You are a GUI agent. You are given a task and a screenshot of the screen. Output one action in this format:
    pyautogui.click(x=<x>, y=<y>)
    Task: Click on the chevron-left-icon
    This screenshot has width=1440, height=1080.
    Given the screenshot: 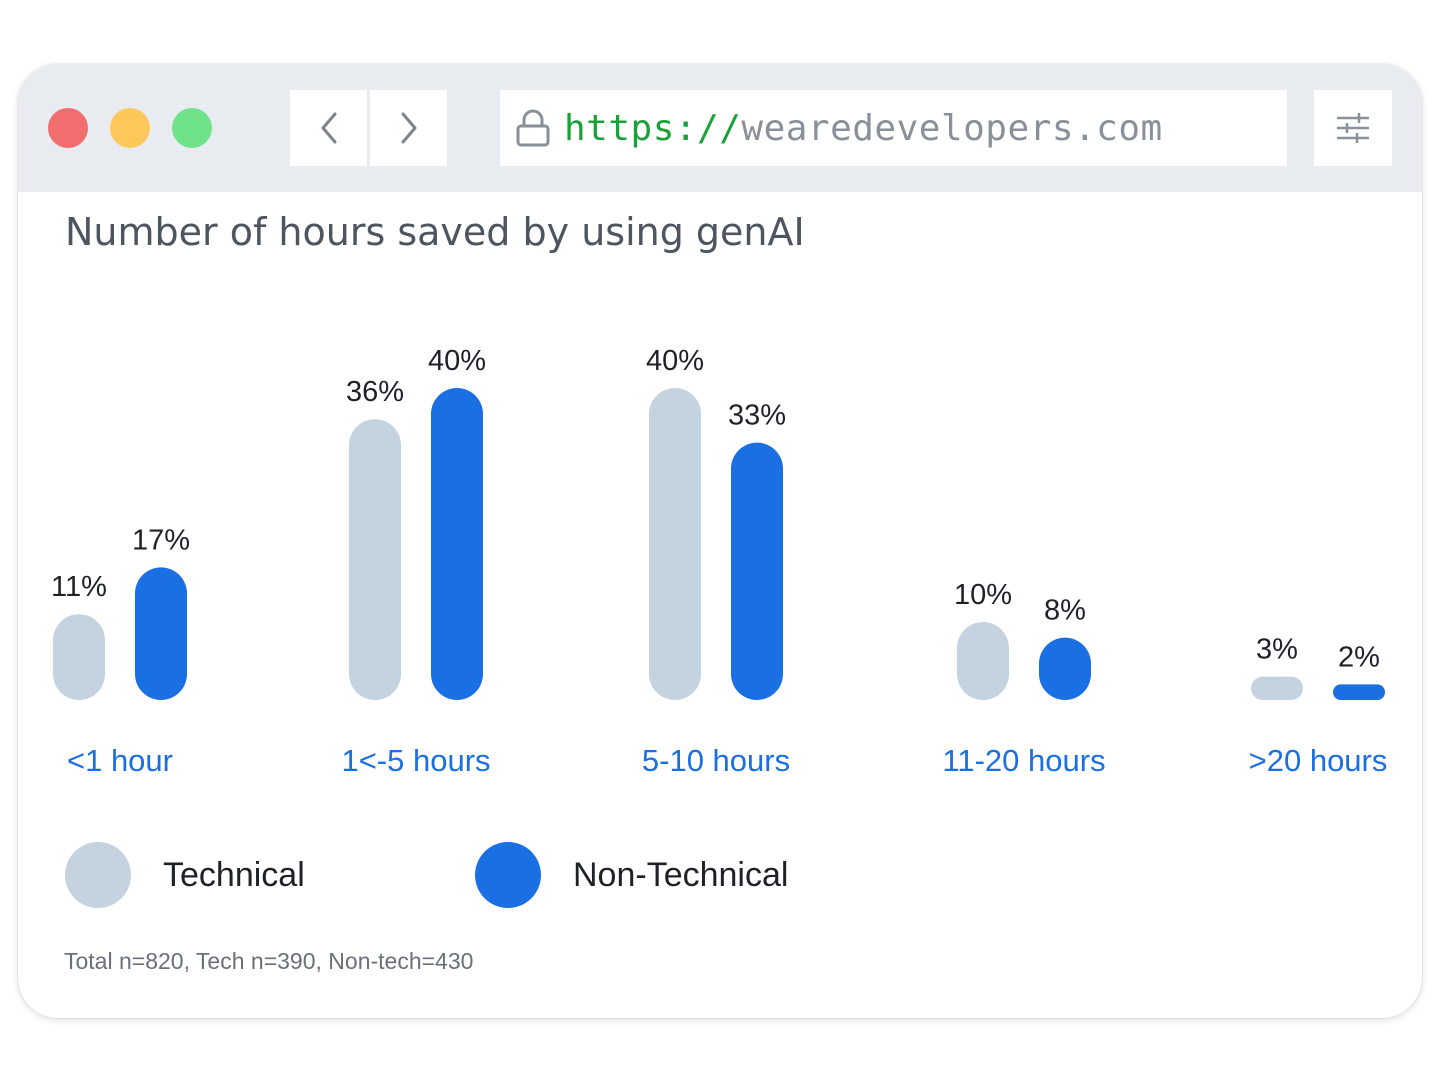 What is the action you would take?
    pyautogui.click(x=328, y=128)
    